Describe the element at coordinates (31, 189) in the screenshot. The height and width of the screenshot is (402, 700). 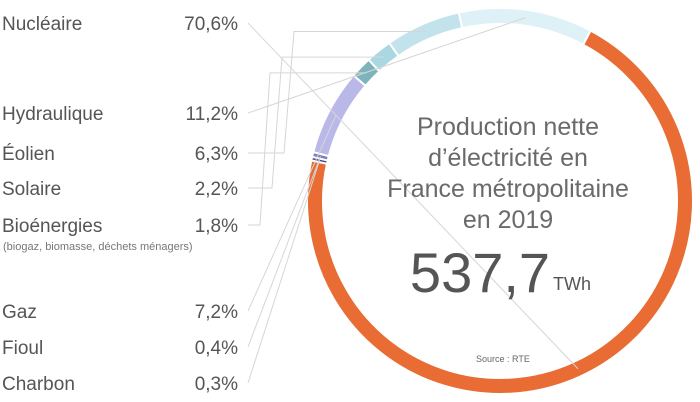
I see `legend-label-5: Solaire` at that location.